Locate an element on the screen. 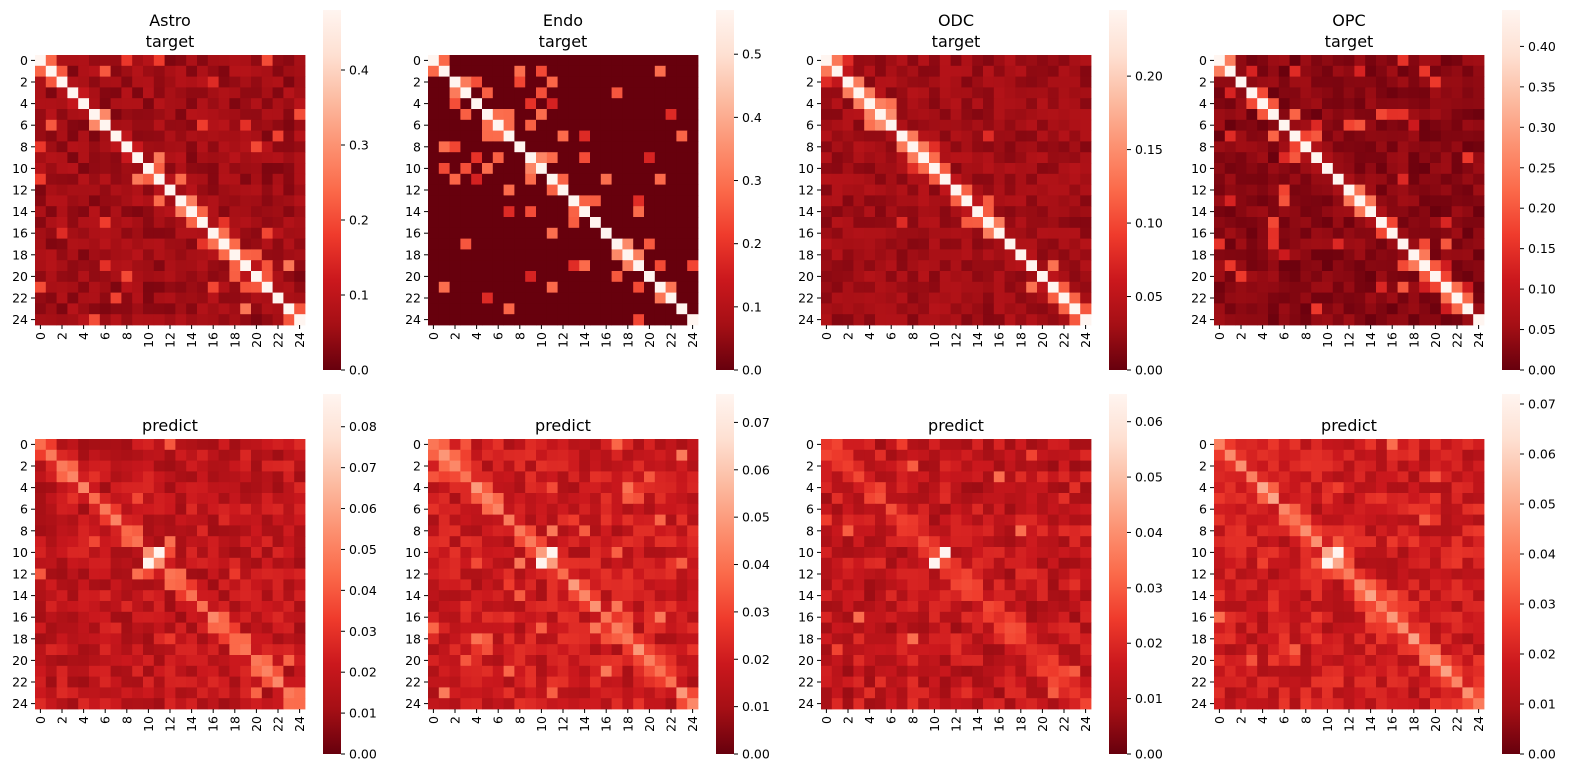 This screenshot has height=779, width=1583. x-tick-label: 12 is located at coordinates (563, 340).